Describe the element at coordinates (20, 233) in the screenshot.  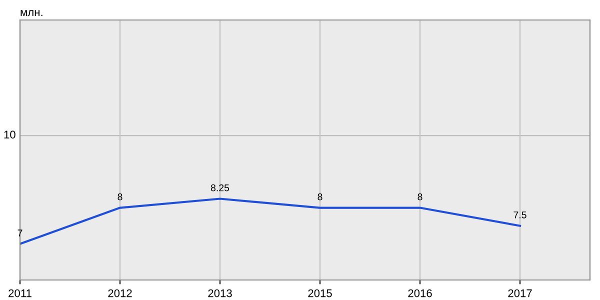
I see `data-label: 7` at that location.